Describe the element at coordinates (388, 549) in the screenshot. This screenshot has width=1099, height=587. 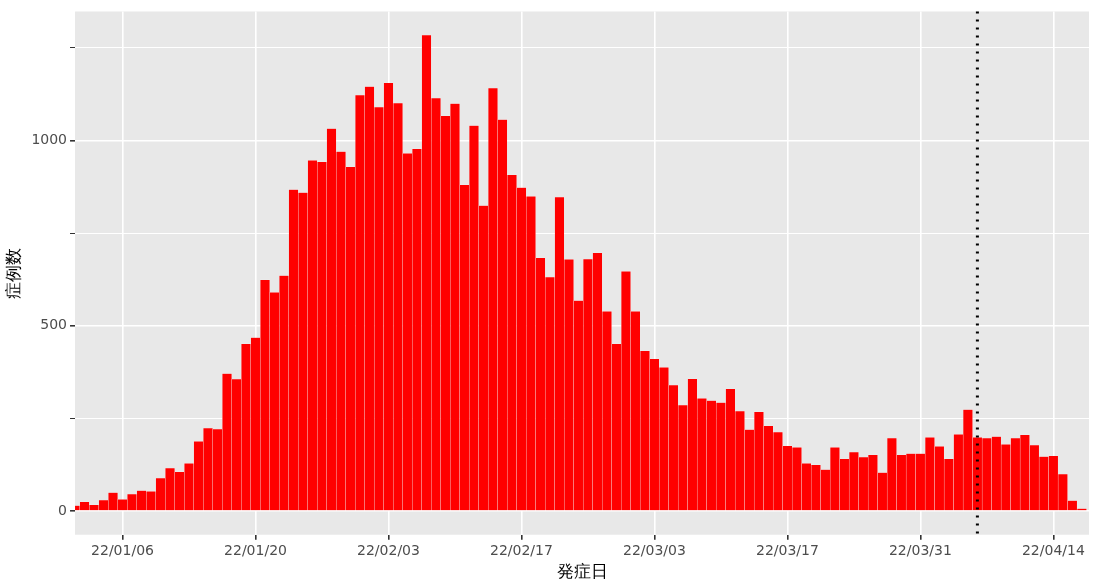
I see `x-tick-label: 22/02/03` at that location.